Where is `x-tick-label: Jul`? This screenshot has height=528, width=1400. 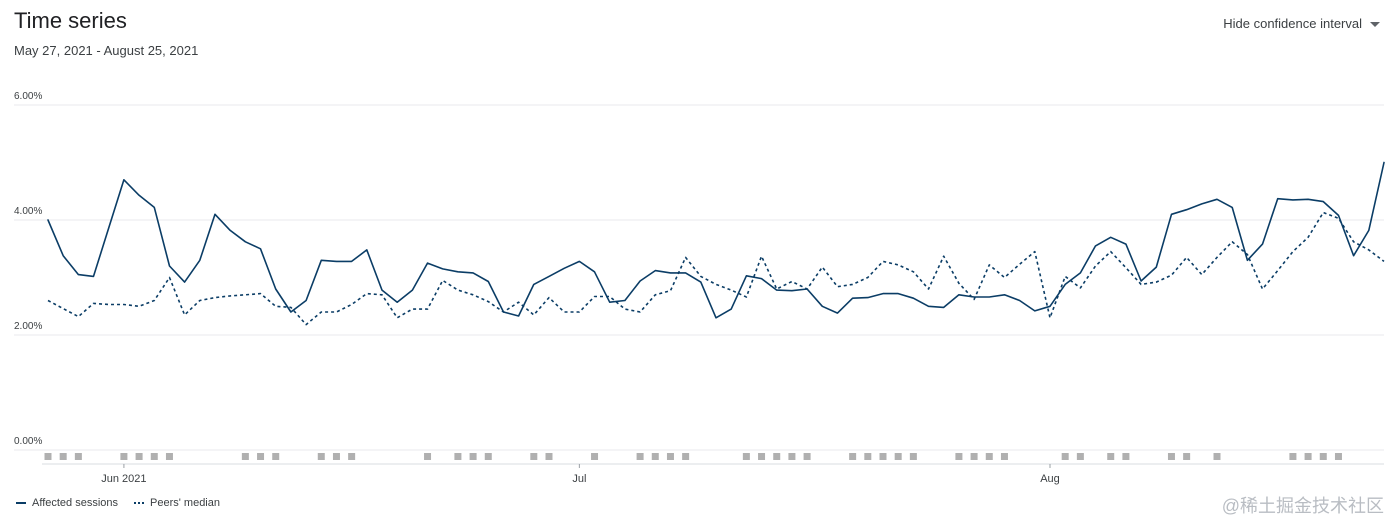 x-tick-label: Jul is located at coordinates (579, 479).